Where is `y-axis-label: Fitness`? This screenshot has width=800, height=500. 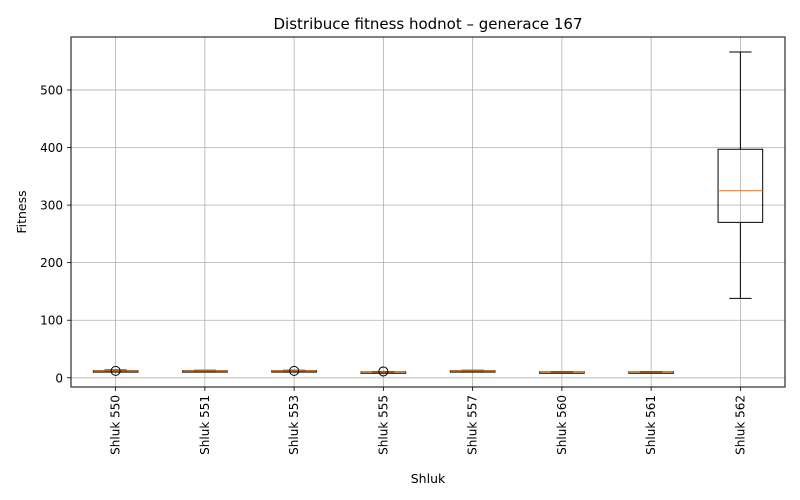
y-axis-label: Fitness is located at coordinates (21, 211).